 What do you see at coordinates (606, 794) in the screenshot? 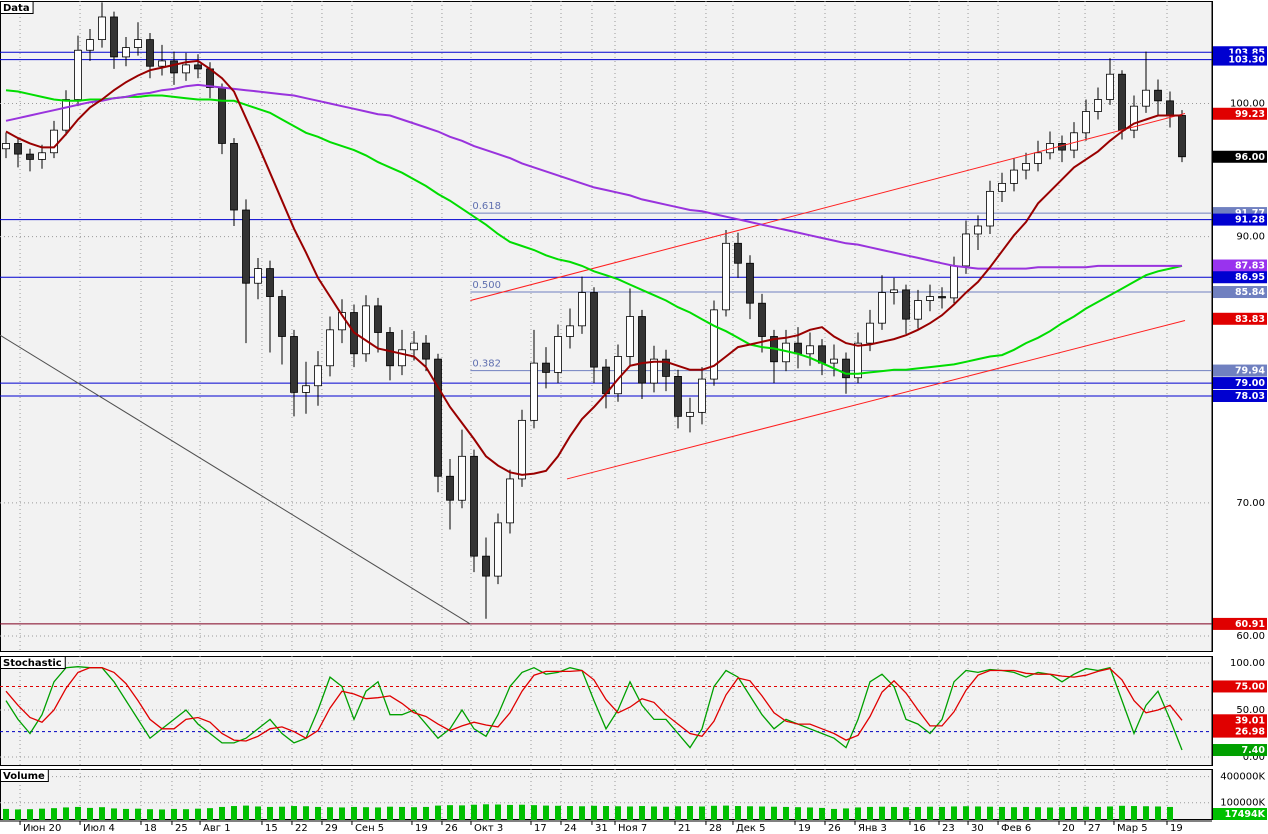
I see `plot-area` at bounding box center [606, 794].